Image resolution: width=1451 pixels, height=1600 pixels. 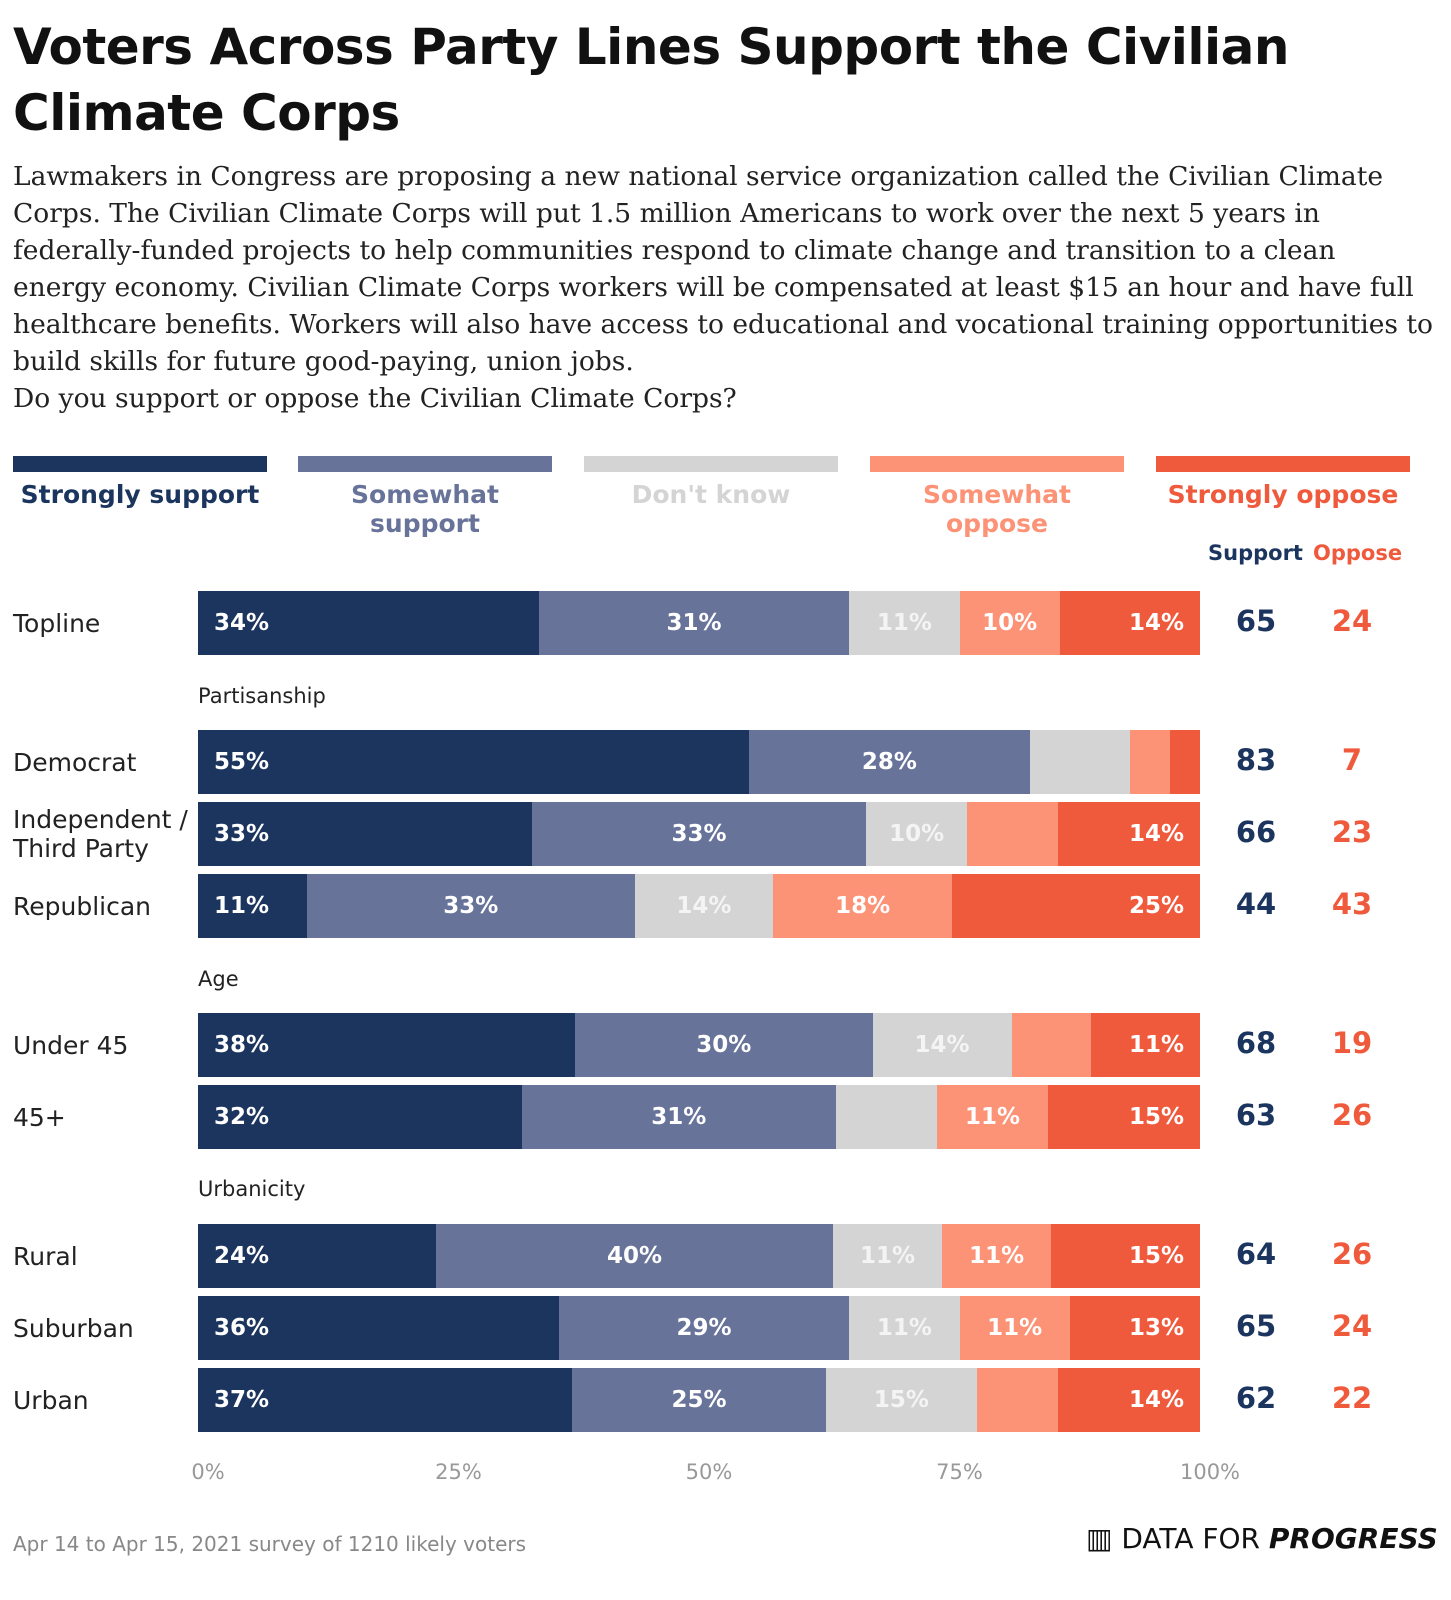 What do you see at coordinates (711, 494) in the screenshot?
I see `legend-label: Don't know` at bounding box center [711, 494].